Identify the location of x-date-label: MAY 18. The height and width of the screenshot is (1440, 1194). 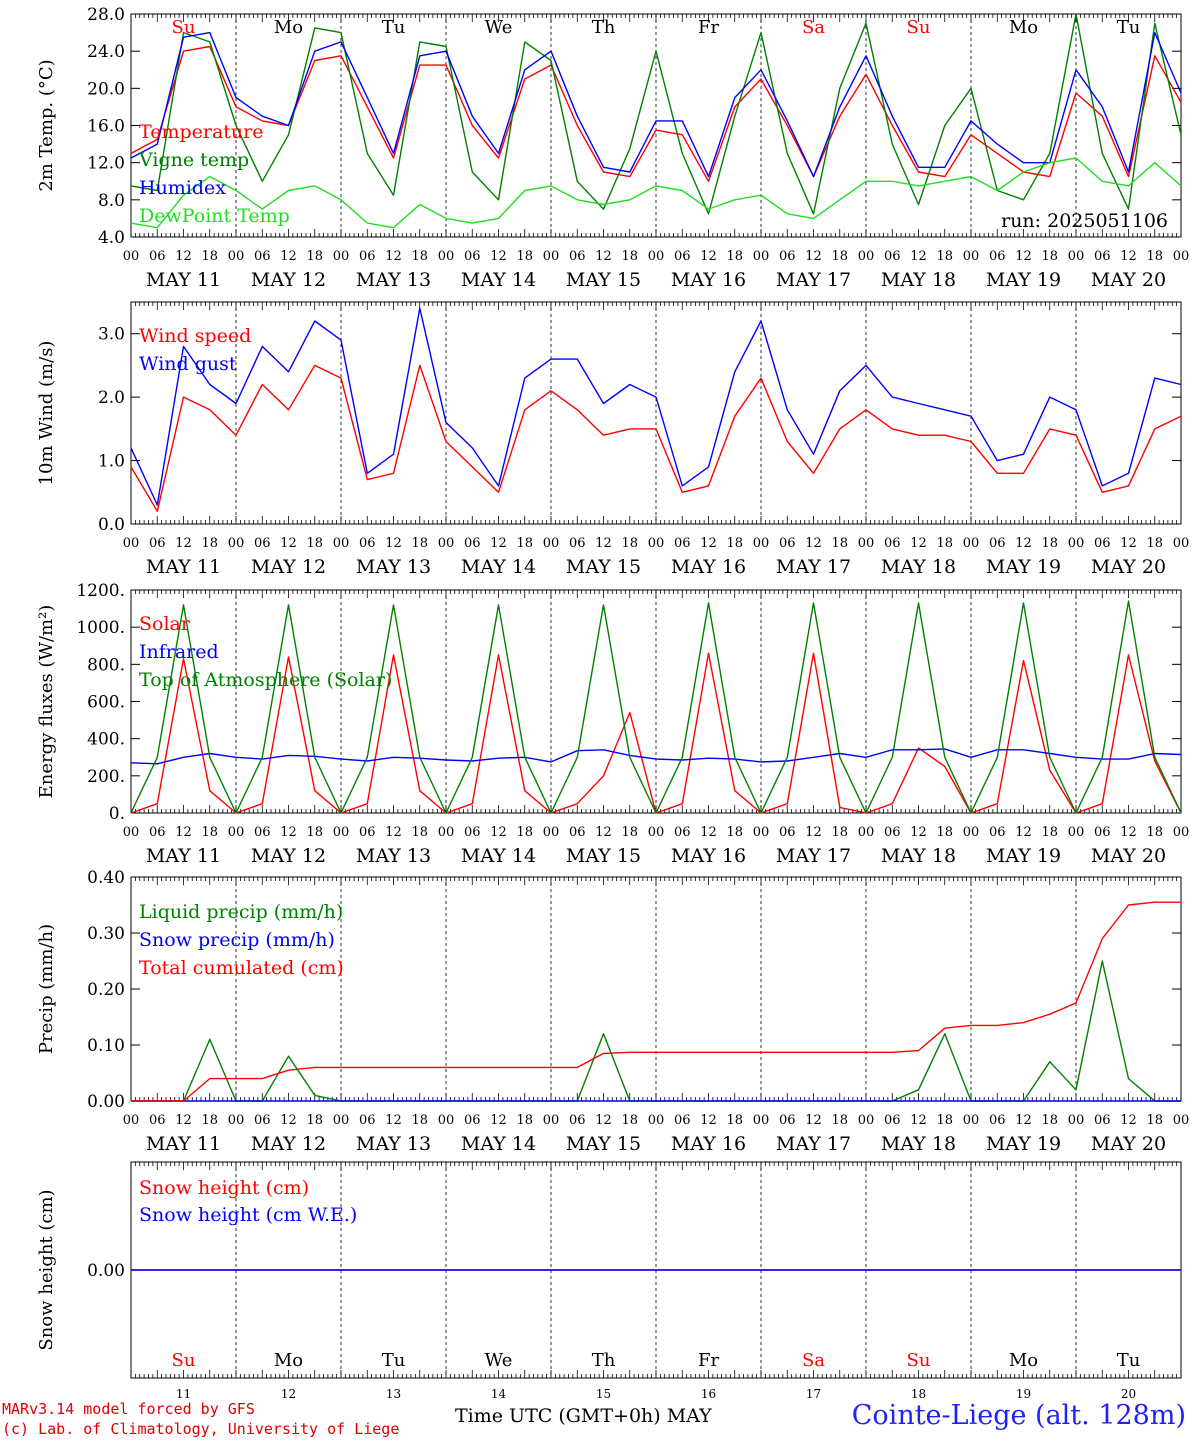
(918, 1144).